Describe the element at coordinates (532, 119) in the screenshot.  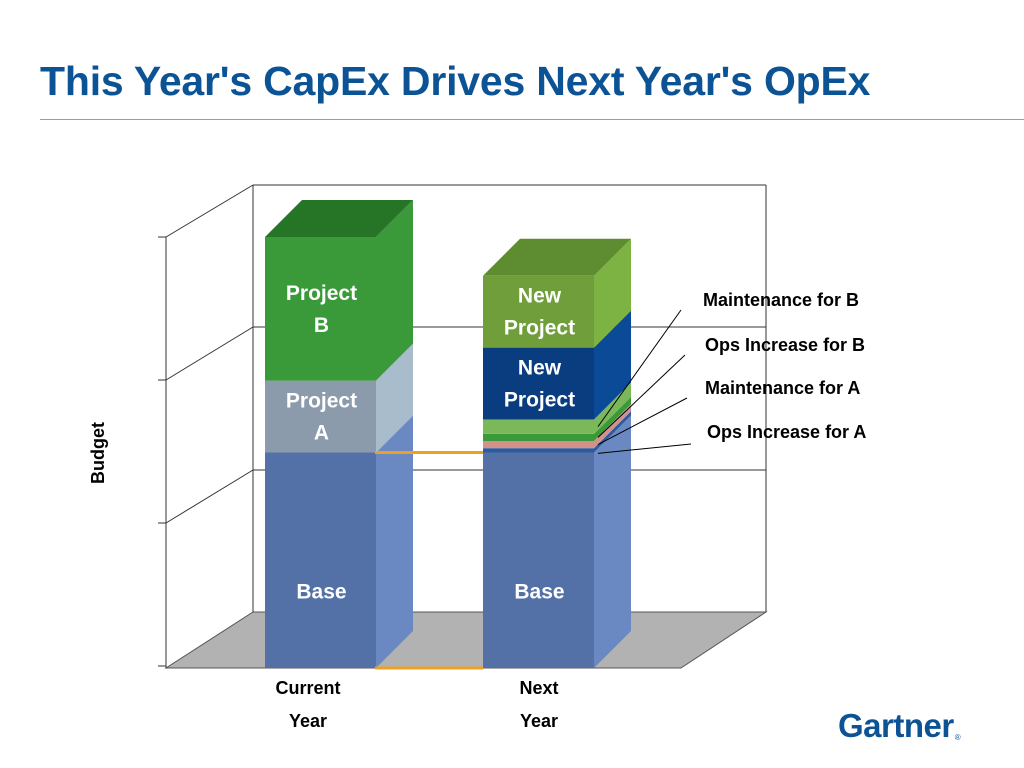
I see `title-divider` at that location.